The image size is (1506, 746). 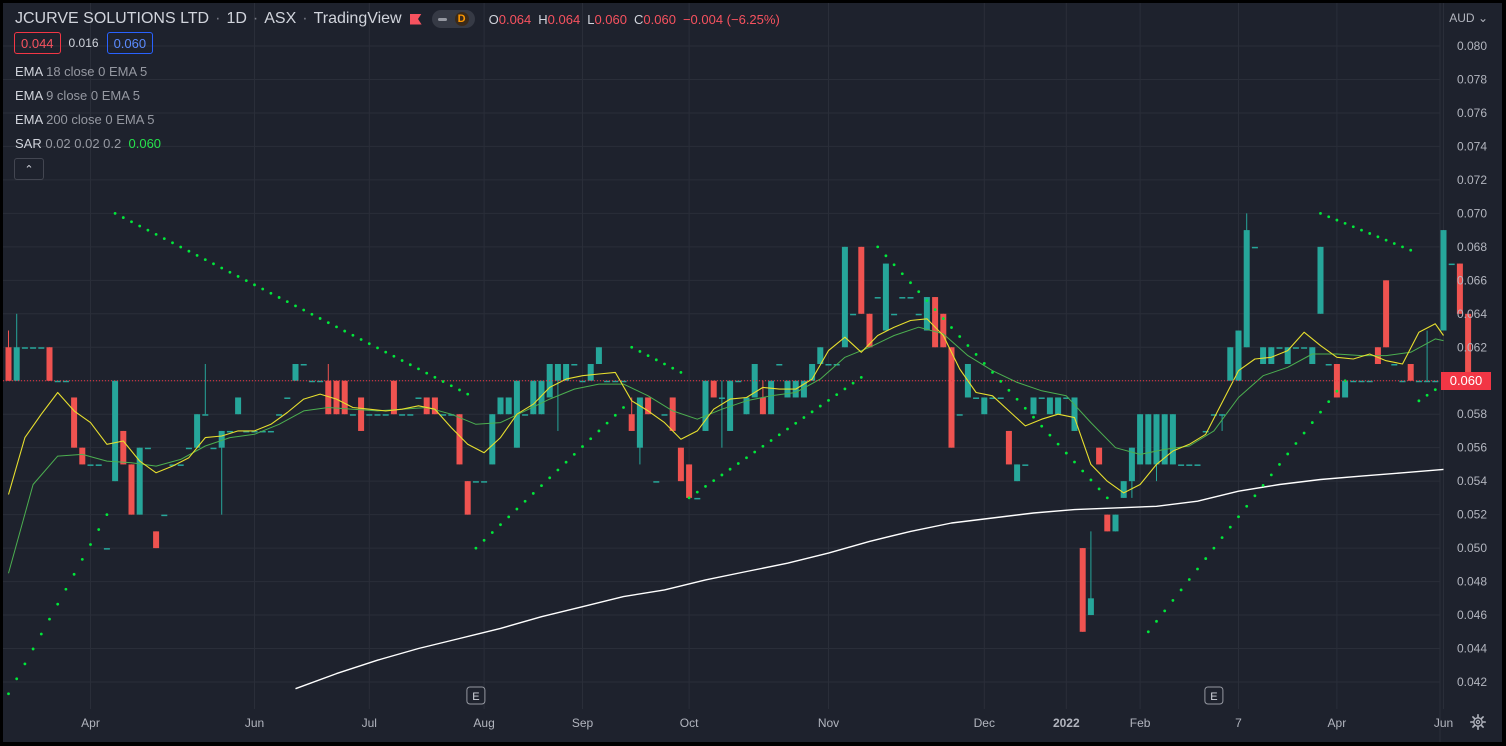 What do you see at coordinates (1472, 649) in the screenshot?
I see `y-tick-label: 0.044` at bounding box center [1472, 649].